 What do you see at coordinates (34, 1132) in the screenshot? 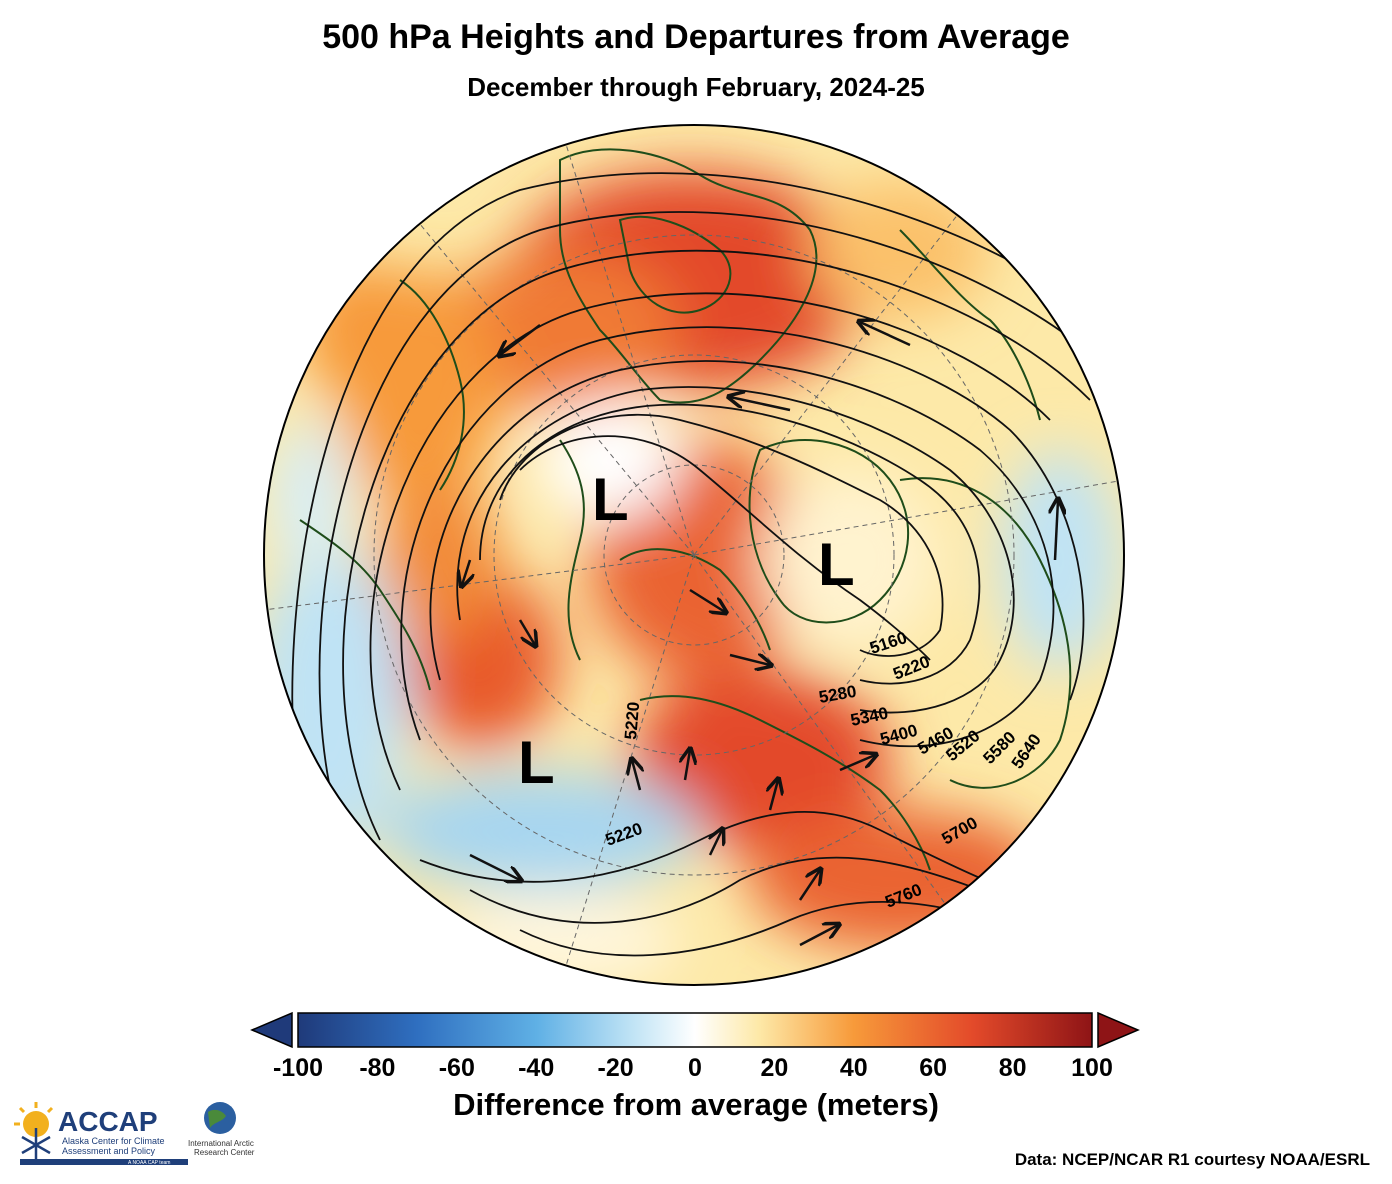
I see `sun-snowflake-icon` at bounding box center [34, 1132].